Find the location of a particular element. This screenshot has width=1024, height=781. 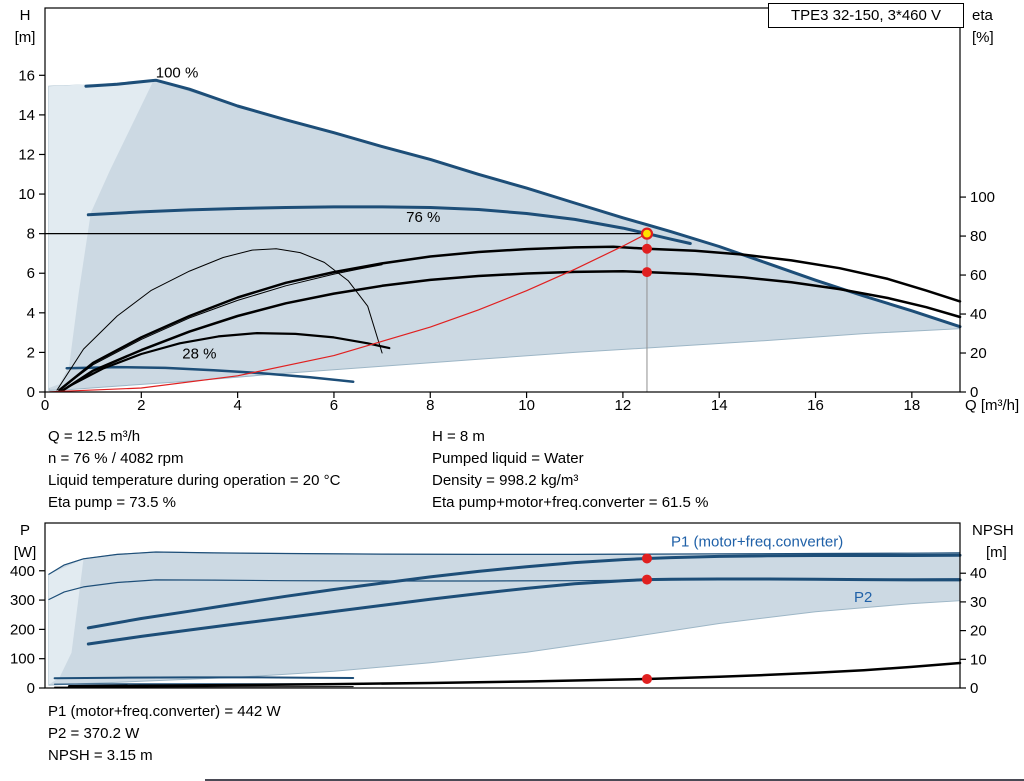

label-76pct: 76 % is located at coordinates (423, 217).